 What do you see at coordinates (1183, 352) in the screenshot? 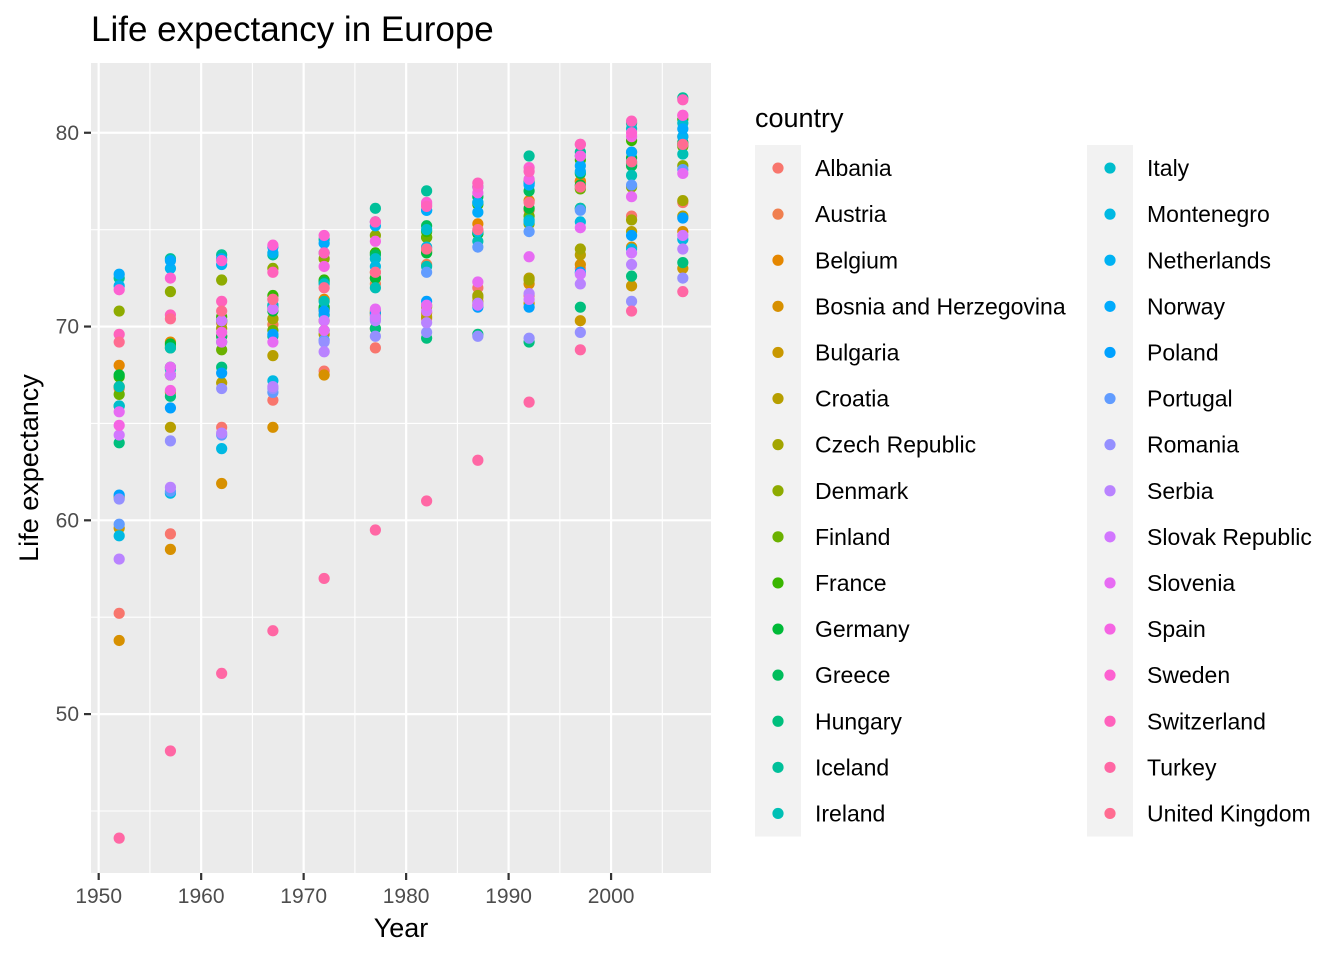
I see `legend-label: Poland` at bounding box center [1183, 352].